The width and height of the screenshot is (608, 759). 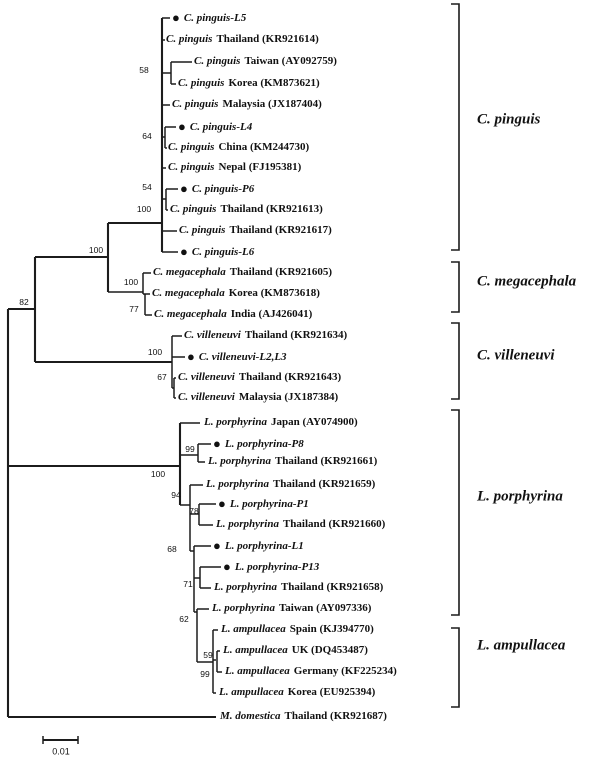 I want to click on tip-label: C. pinguis Malaysia (JX187404), so click(x=247, y=104).